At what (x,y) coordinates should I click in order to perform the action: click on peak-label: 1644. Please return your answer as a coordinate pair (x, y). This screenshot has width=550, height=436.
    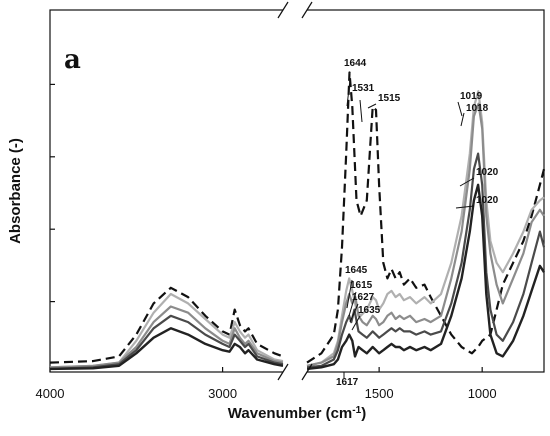
    Looking at the image, I should click on (355, 63).